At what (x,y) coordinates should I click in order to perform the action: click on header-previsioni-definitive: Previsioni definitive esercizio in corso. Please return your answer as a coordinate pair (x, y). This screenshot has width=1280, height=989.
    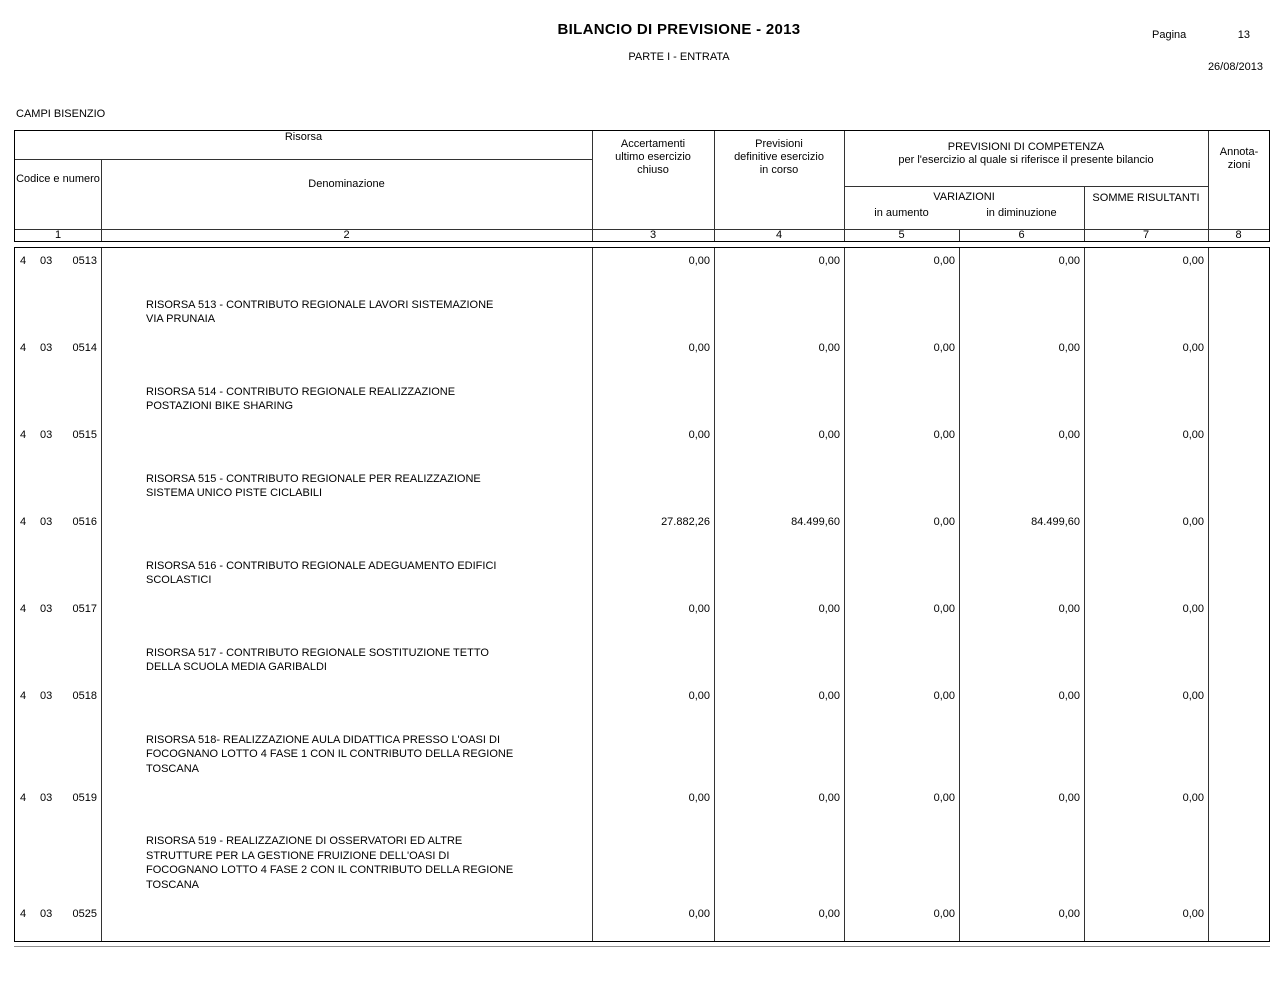
    Looking at the image, I should click on (779, 157).